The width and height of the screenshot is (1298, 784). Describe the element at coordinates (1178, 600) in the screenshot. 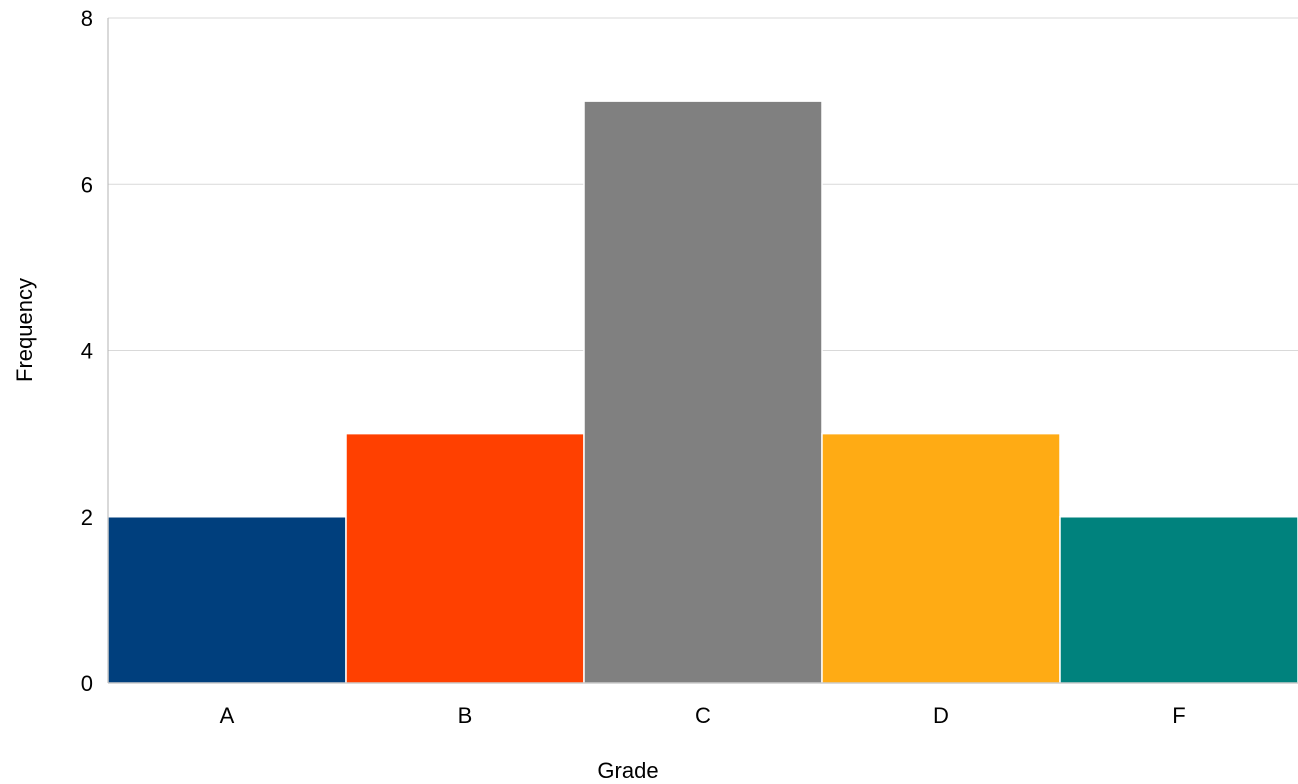

I see `bar-f` at that location.